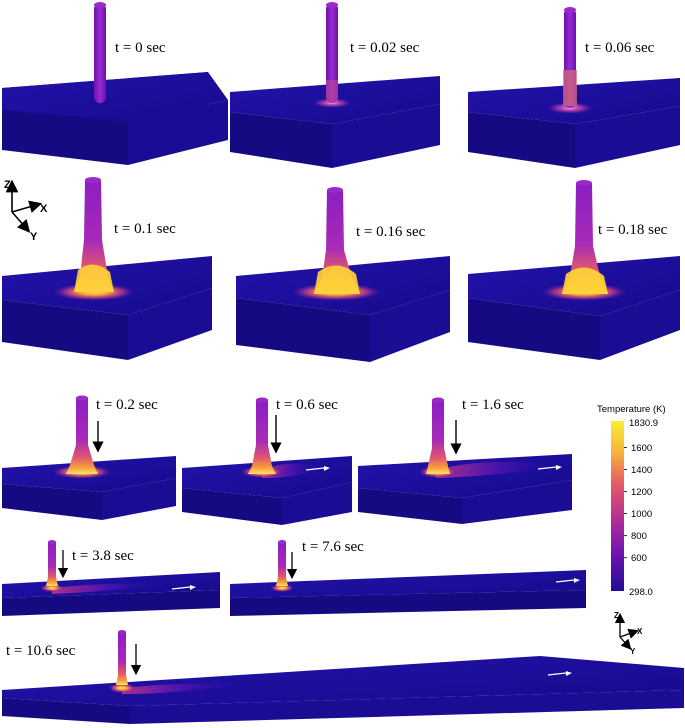  What do you see at coordinates (493, 405) in the screenshot?
I see `time-label: t = 1.6 sec` at bounding box center [493, 405].